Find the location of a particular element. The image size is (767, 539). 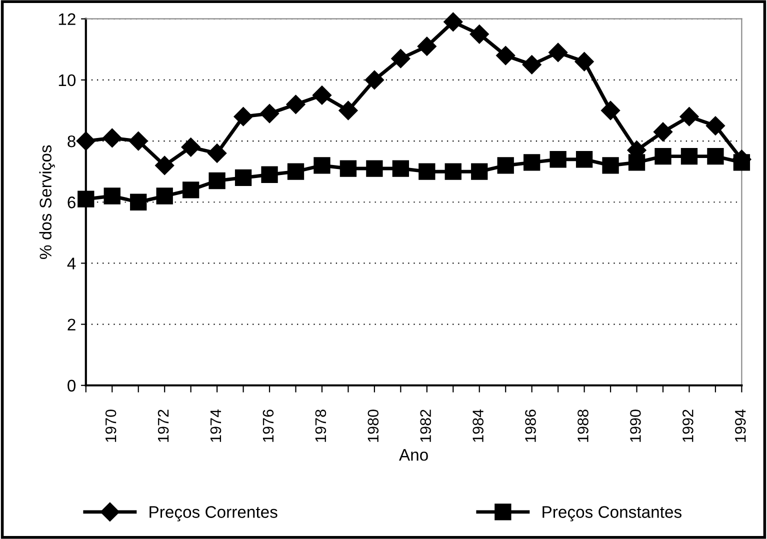

legend-label: Preços Constantes is located at coordinates (612, 514).